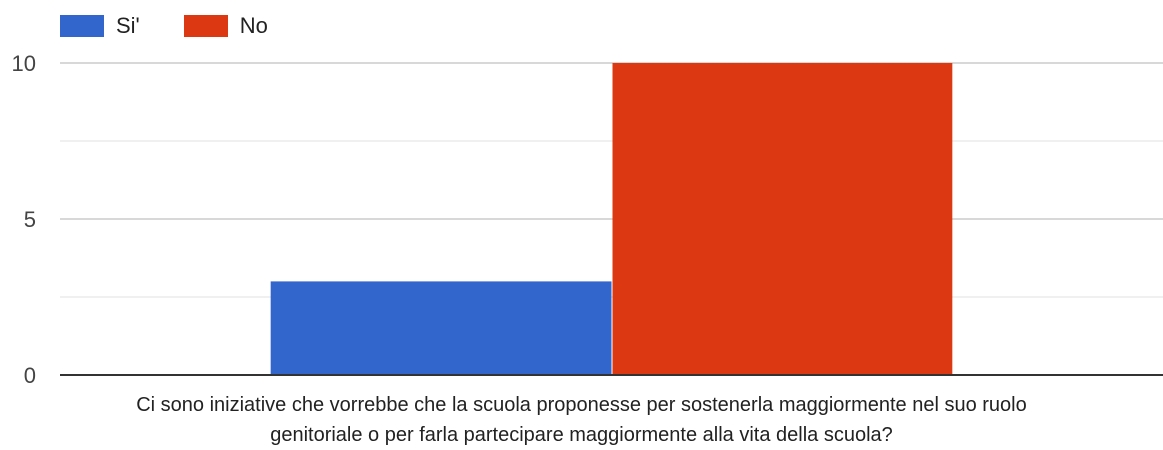 Image resolution: width=1163 pixels, height=450 pixels. Describe the element at coordinates (30, 219) in the screenshot. I see `y-tick-label: 5` at that location.